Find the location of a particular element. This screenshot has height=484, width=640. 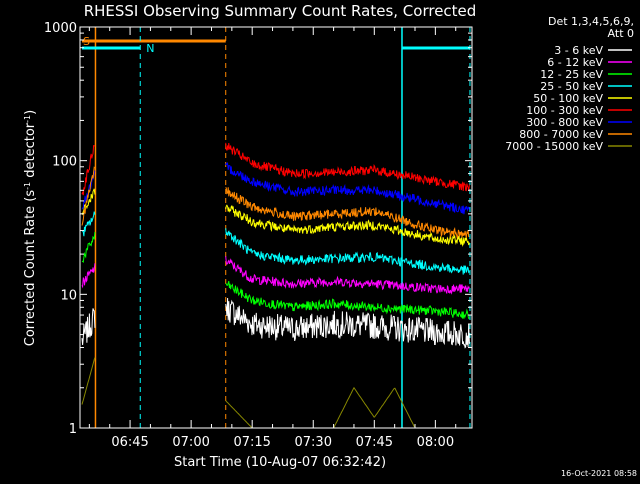

x-tick-label: 06:45 is located at coordinates (129, 442).